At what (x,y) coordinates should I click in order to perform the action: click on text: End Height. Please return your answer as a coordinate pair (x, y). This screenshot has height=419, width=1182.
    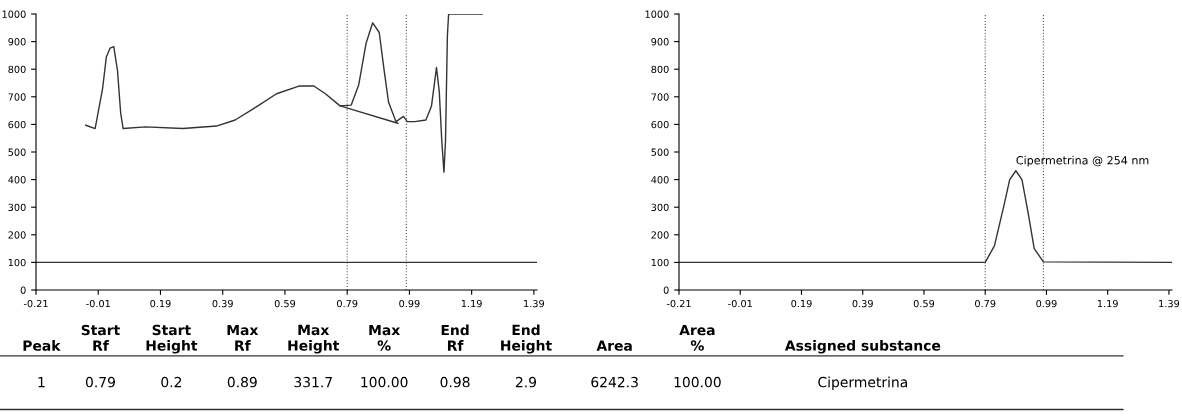
    Looking at the image, I should click on (526, 339).